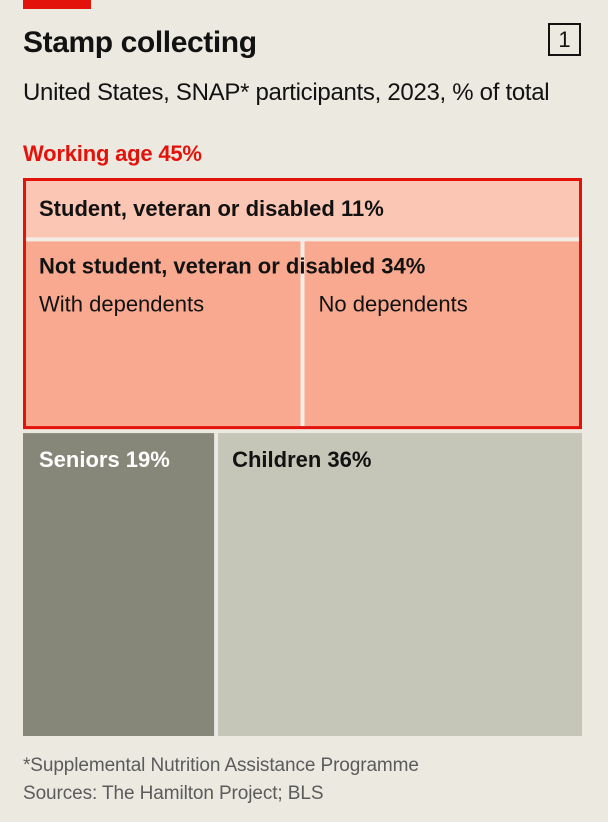  What do you see at coordinates (57, 4) in the screenshot?
I see `brand-red-bar` at bounding box center [57, 4].